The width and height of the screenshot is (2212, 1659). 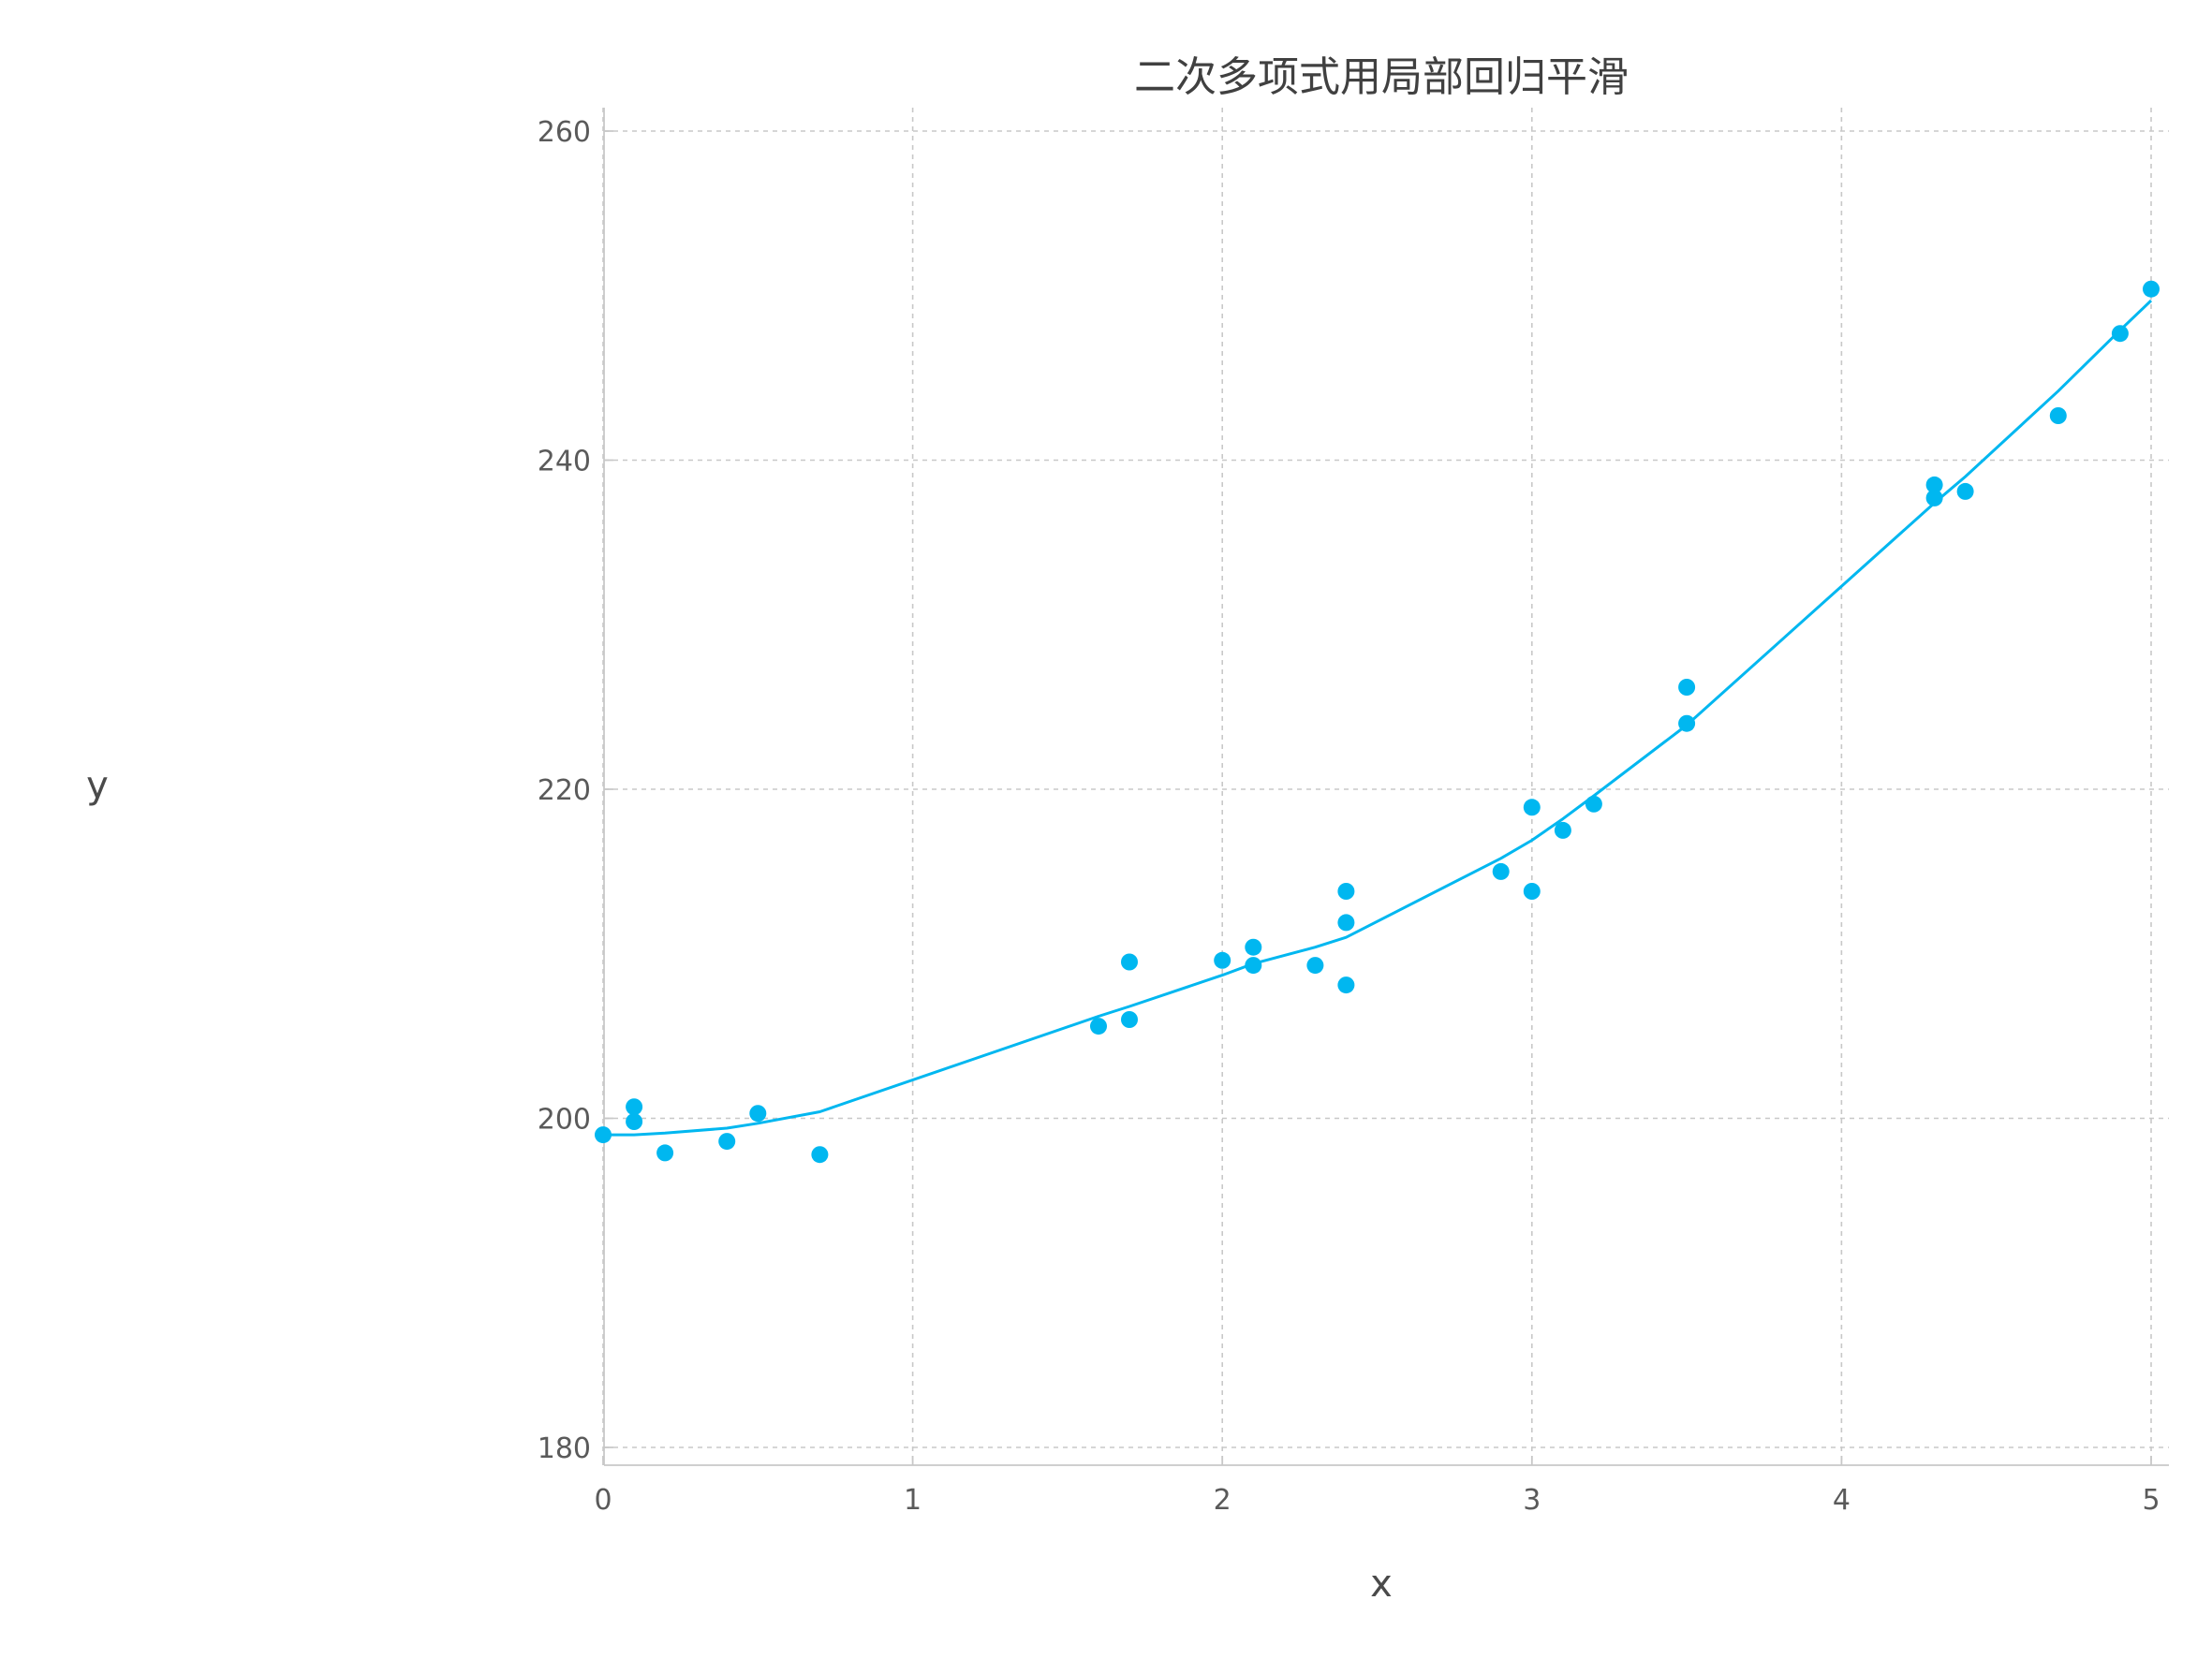 I want to click on x-tick-label: 1, so click(x=913, y=1500).